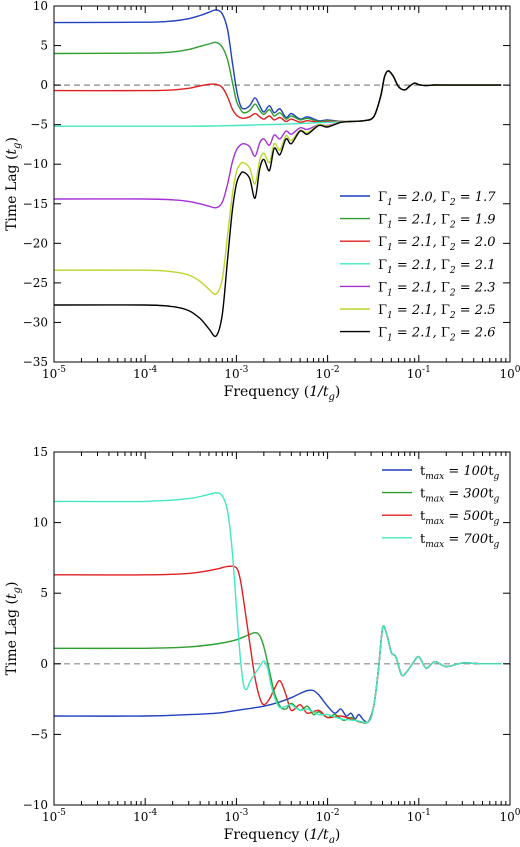  Describe the element at coordinates (436, 312) in the screenshot. I see `legend-label-6: Γ1​ = 2.1, Γ2​ = 2.5` at that location.